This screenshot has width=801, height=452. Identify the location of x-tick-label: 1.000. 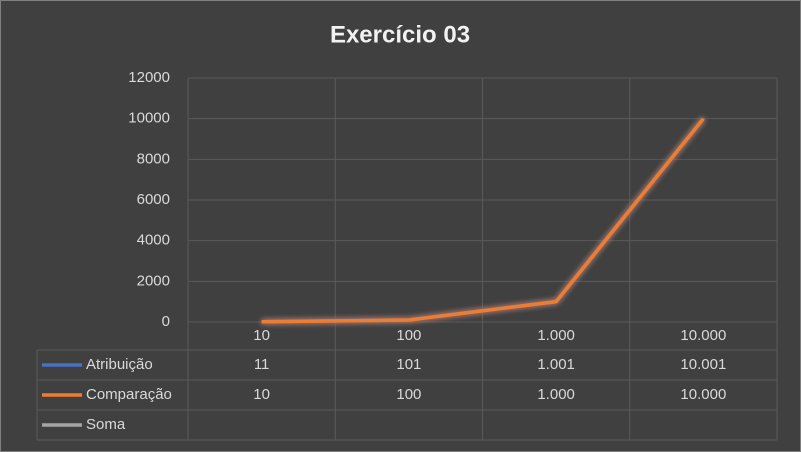
(556, 335).